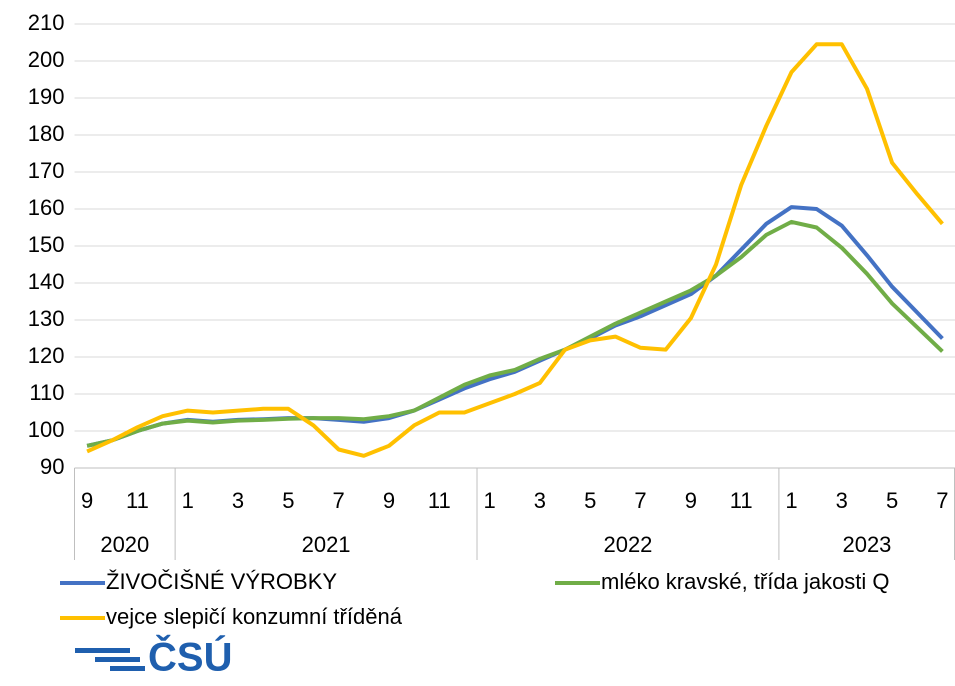 This screenshot has height=686, width=955. I want to click on y-tick-label: 150, so click(46, 244).